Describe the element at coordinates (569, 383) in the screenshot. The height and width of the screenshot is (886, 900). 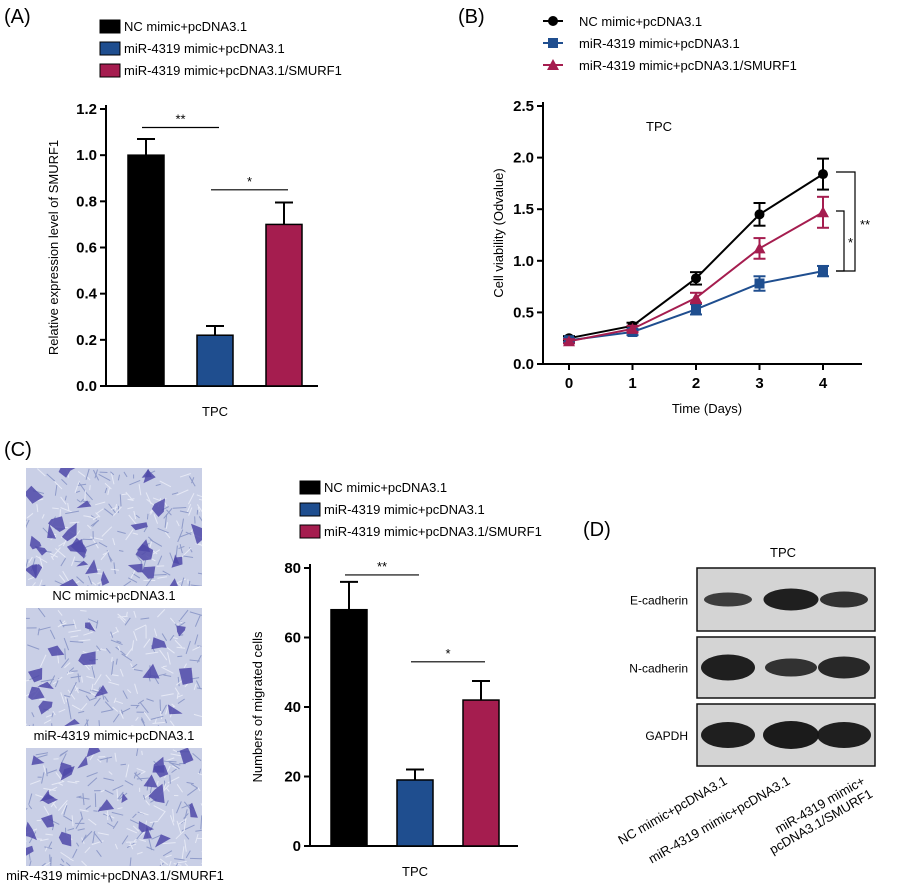
I see `x-tick-label: 0` at that location.